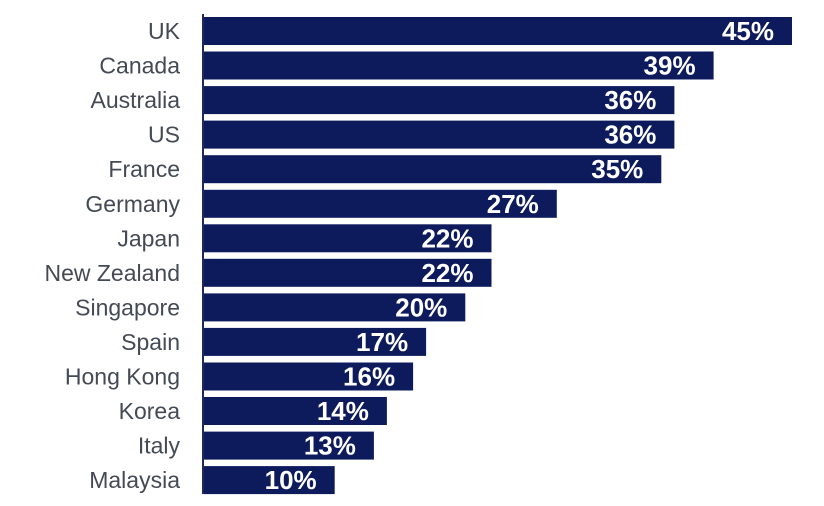 The image size is (824, 506). What do you see at coordinates (513, 204) in the screenshot?
I see `value-label: 27%` at bounding box center [513, 204].